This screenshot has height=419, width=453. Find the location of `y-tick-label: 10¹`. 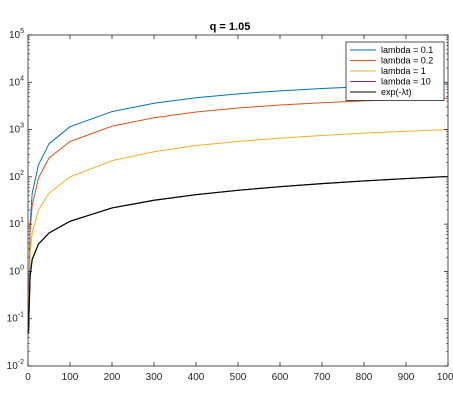

y-tick-label: 10¹ is located at coordinates (16, 223).